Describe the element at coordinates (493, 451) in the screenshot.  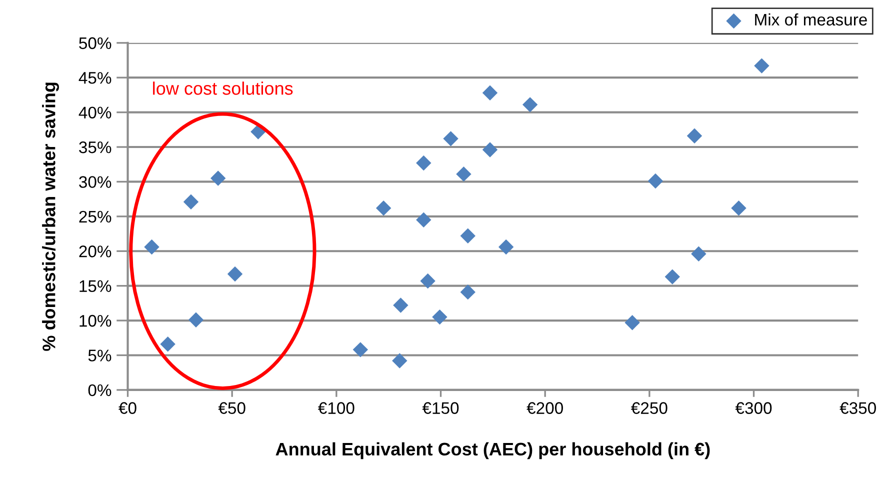
I see `x-axis-title: Annual Equivalent Cost (AEC) per household (in €)` at that location.